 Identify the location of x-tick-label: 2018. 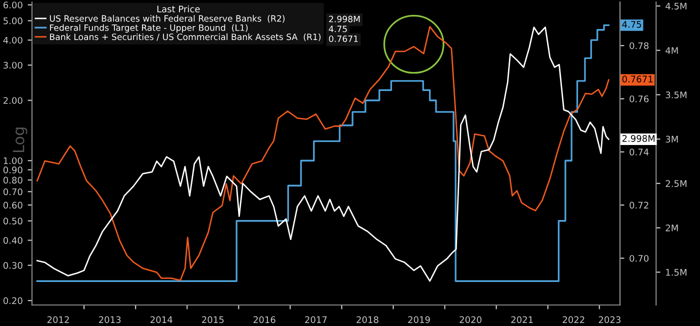
(367, 320).